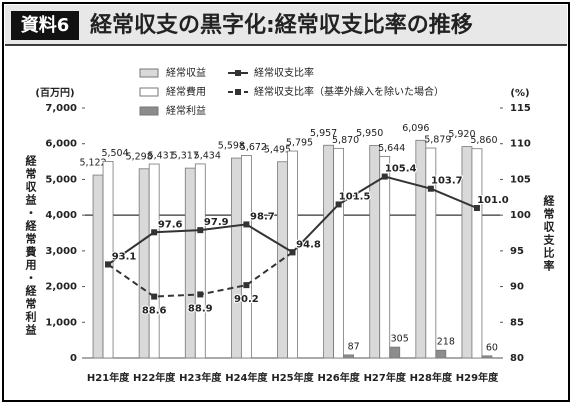 This screenshot has height=405, width=573. I want to click on x-tick-label: H22年度, so click(154, 377).